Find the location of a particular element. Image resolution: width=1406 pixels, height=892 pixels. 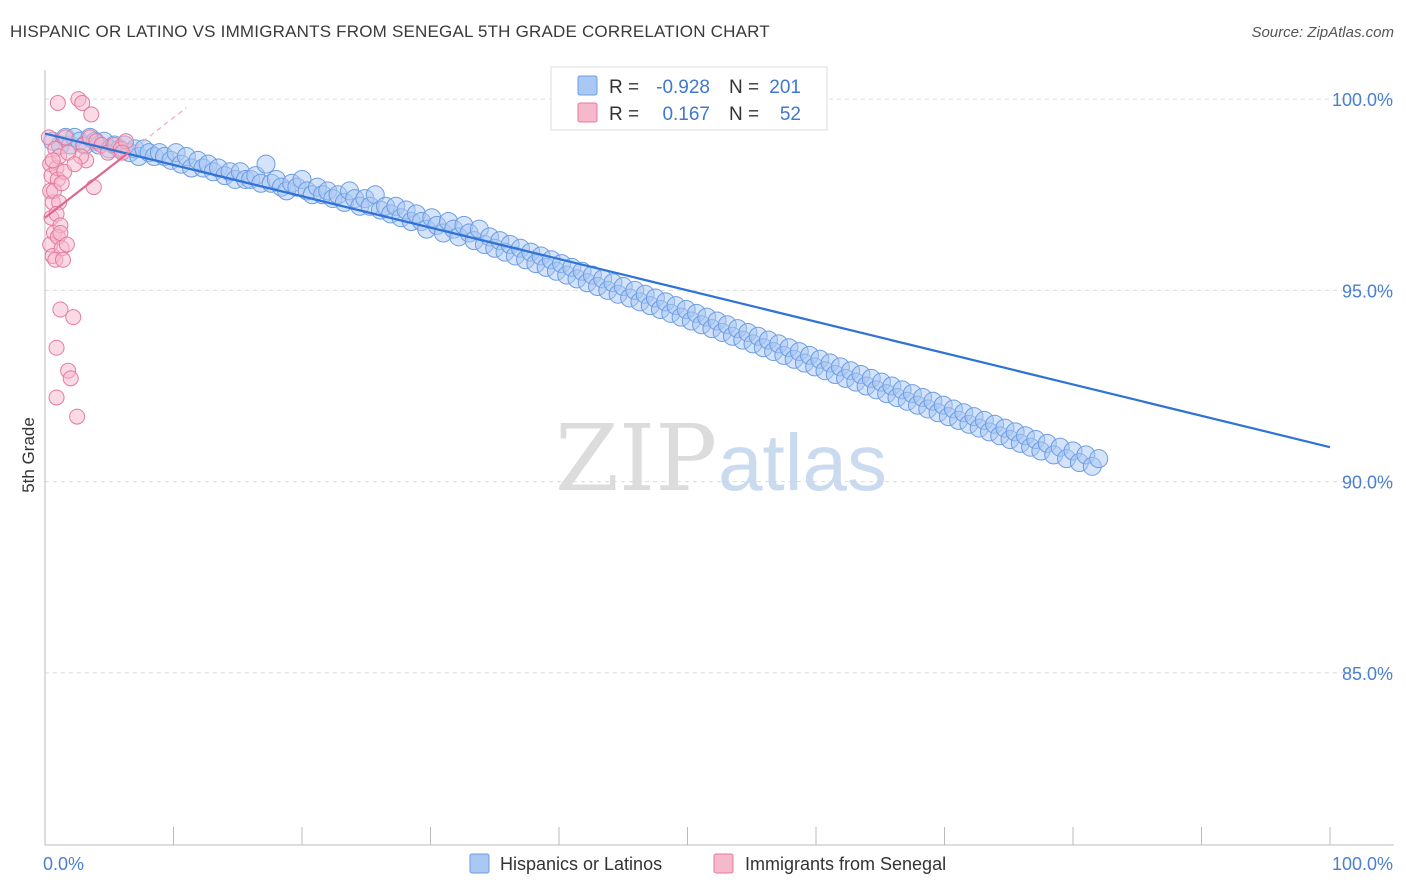

stats-n-label-1: N = is located at coordinates (744, 87).